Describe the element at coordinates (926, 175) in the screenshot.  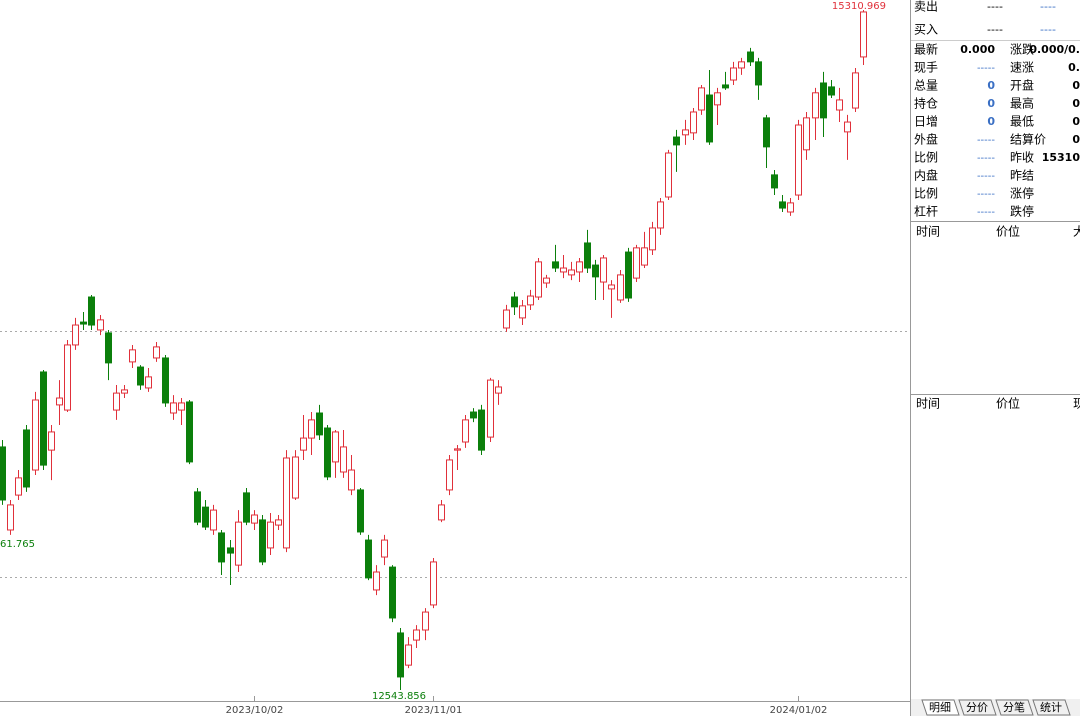
I see `field-label: 内盘` at that location.